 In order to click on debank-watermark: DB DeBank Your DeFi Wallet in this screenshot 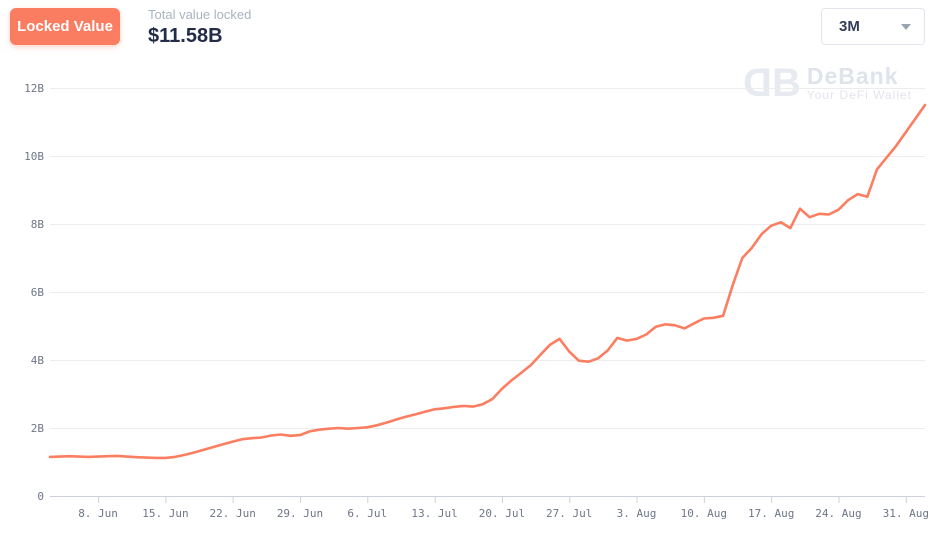, I will do `click(831, 83)`.